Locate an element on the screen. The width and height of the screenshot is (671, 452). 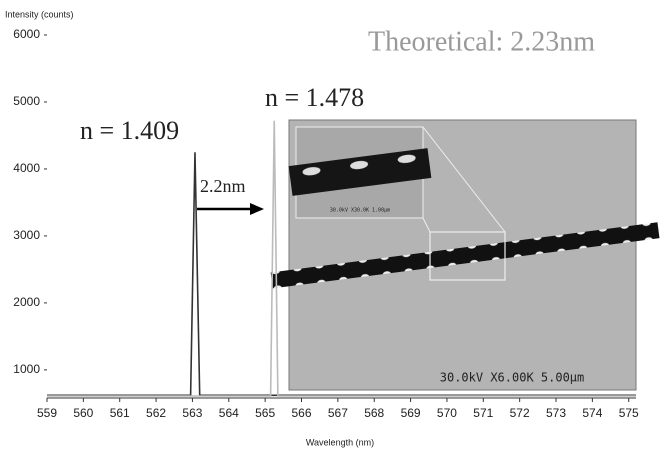
x-axis-label: Wavelength (nm) is located at coordinates (340, 442).